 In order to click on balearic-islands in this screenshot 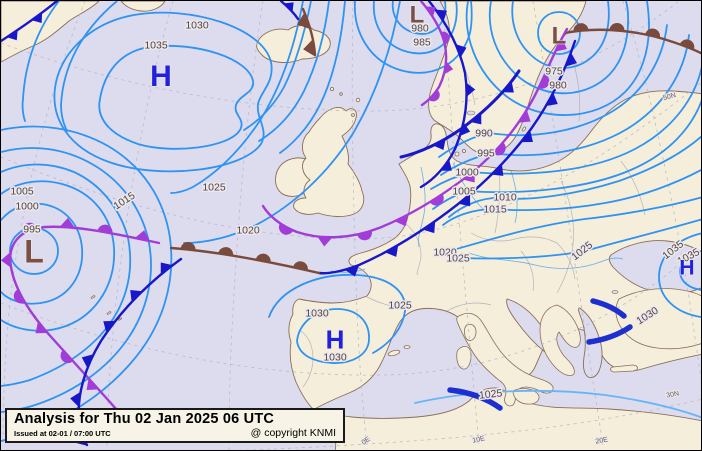, I will do `click(394, 353)`.